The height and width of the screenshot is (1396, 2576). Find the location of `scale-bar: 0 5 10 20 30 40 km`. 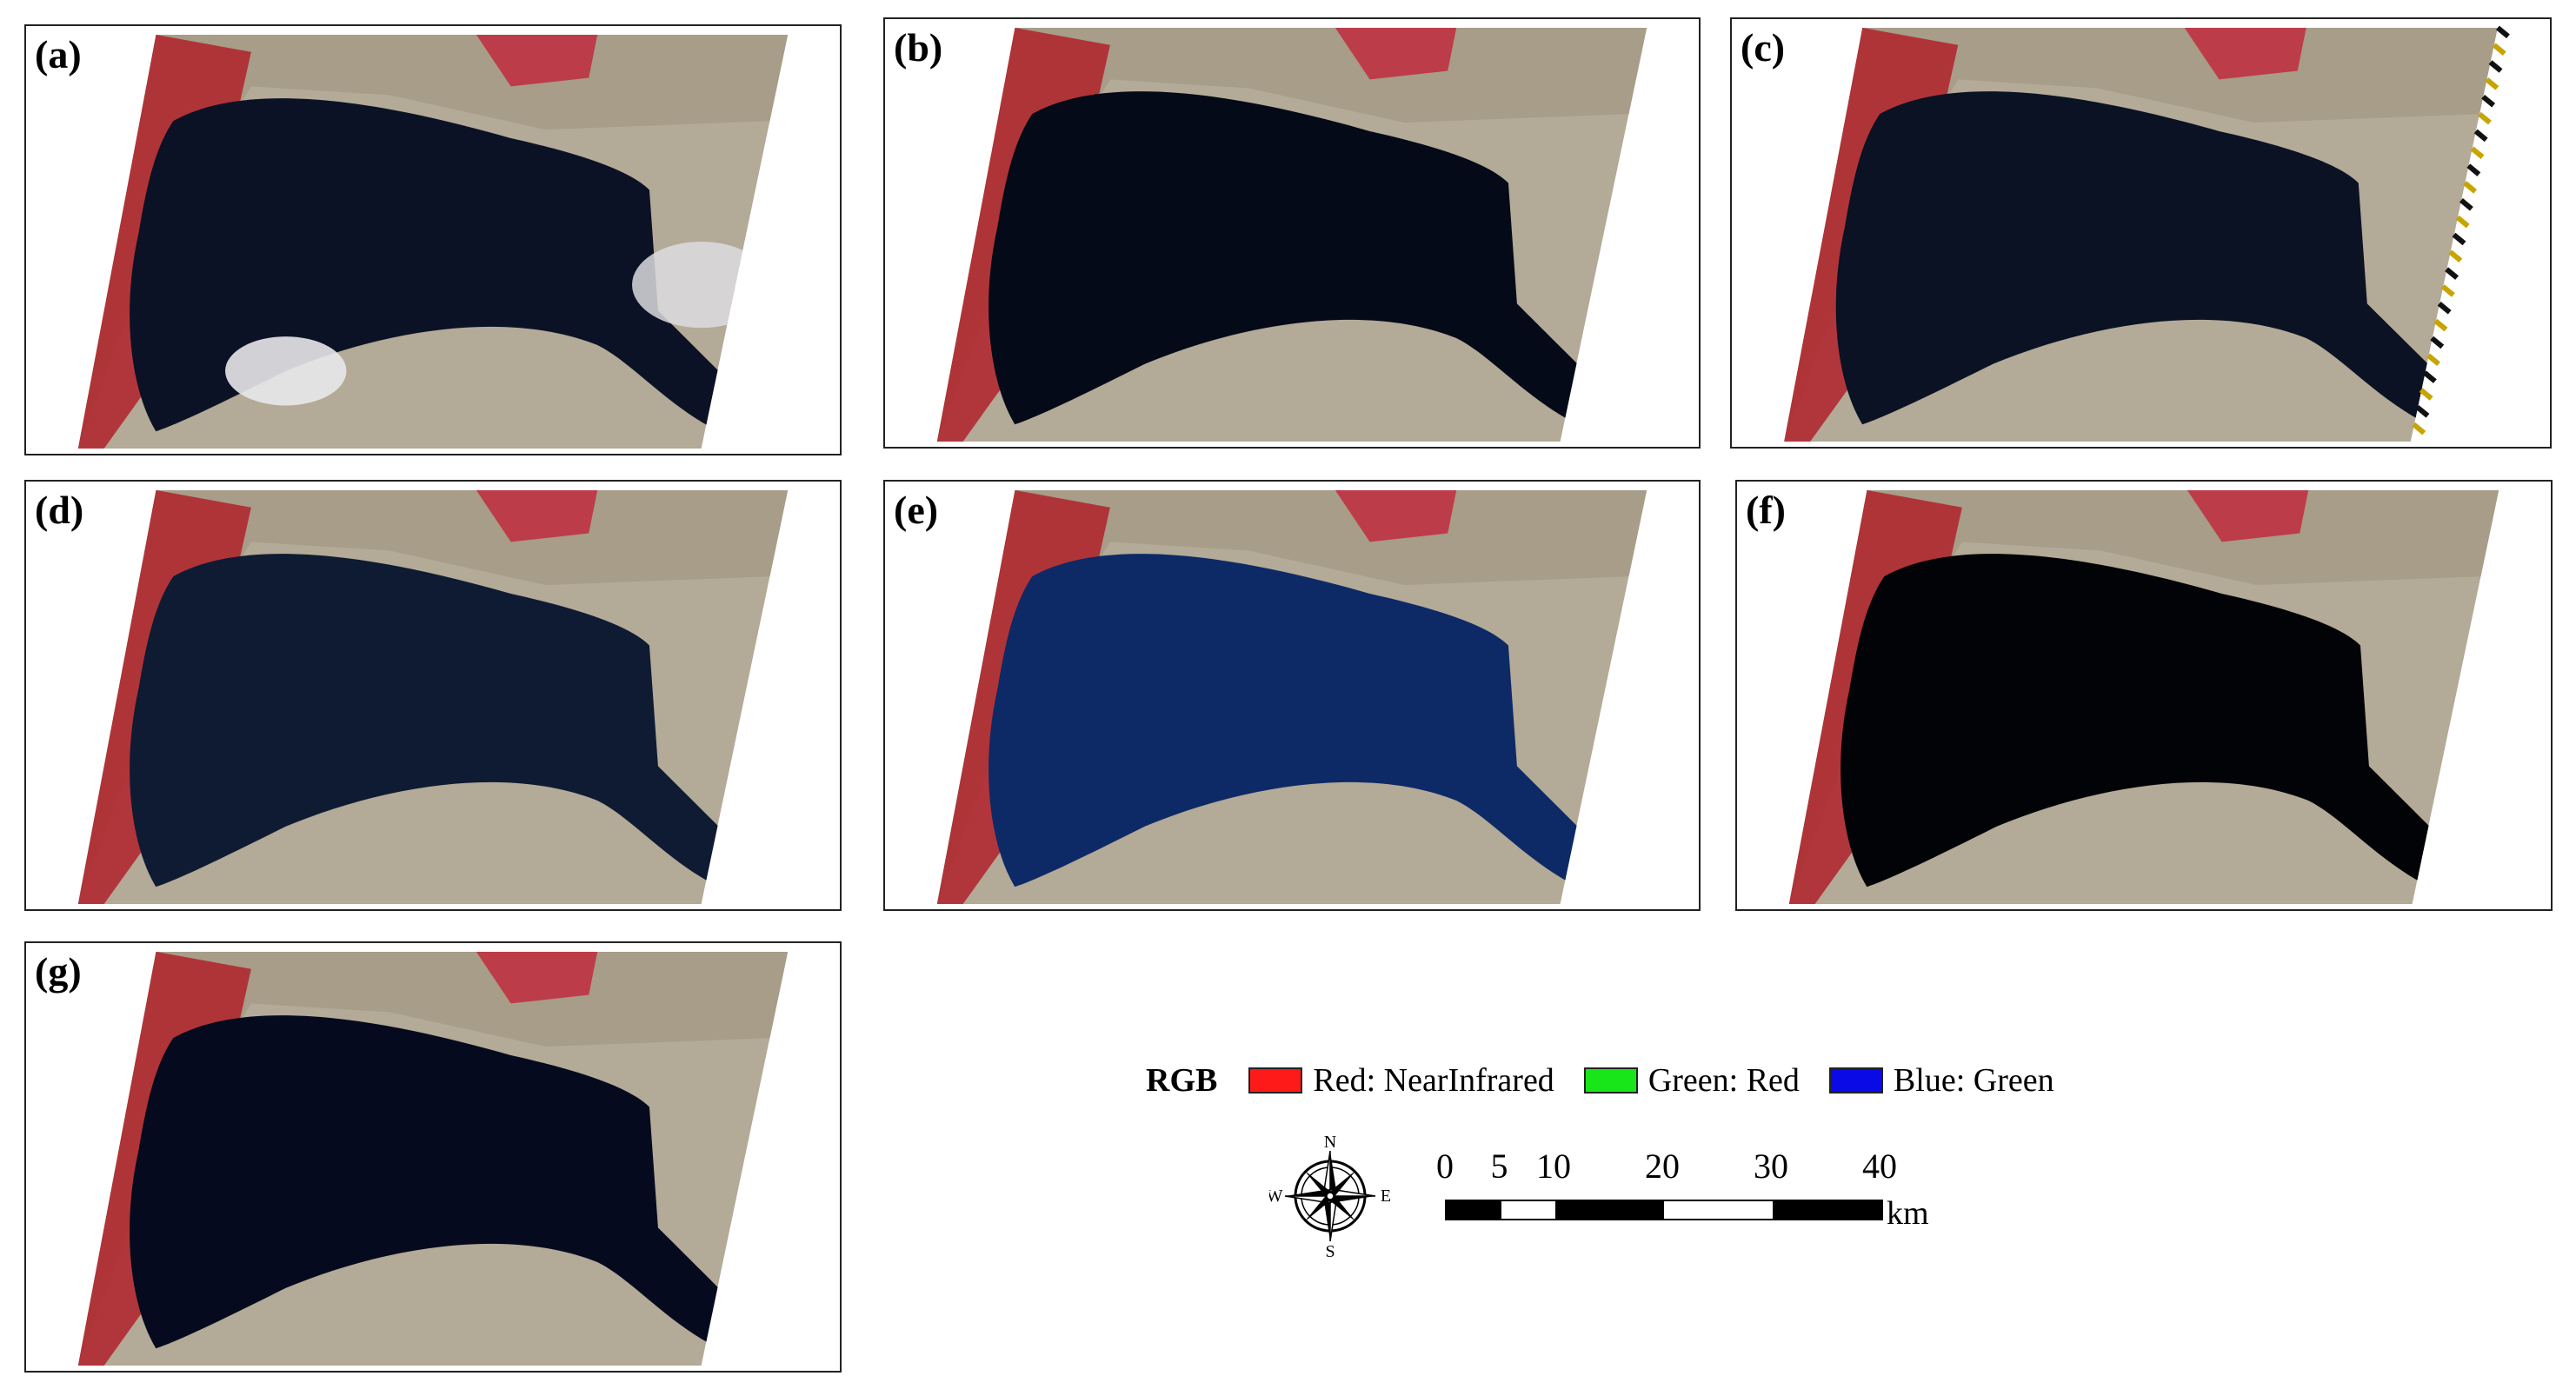

scale-bar: 0 5 10 20 30 40 km is located at coordinates (1686, 1190).